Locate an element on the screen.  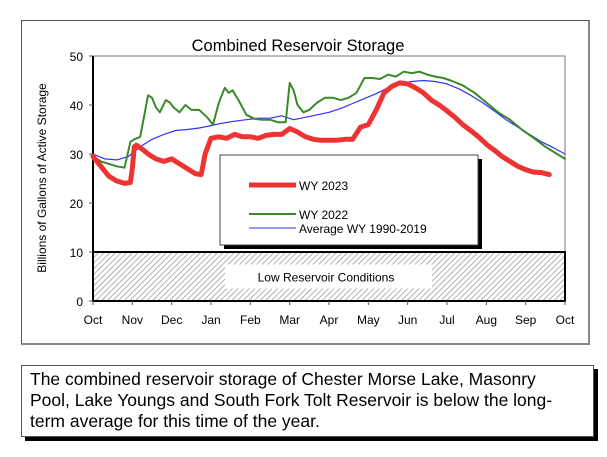
y-tick-label: 0 is located at coordinates (79, 302).